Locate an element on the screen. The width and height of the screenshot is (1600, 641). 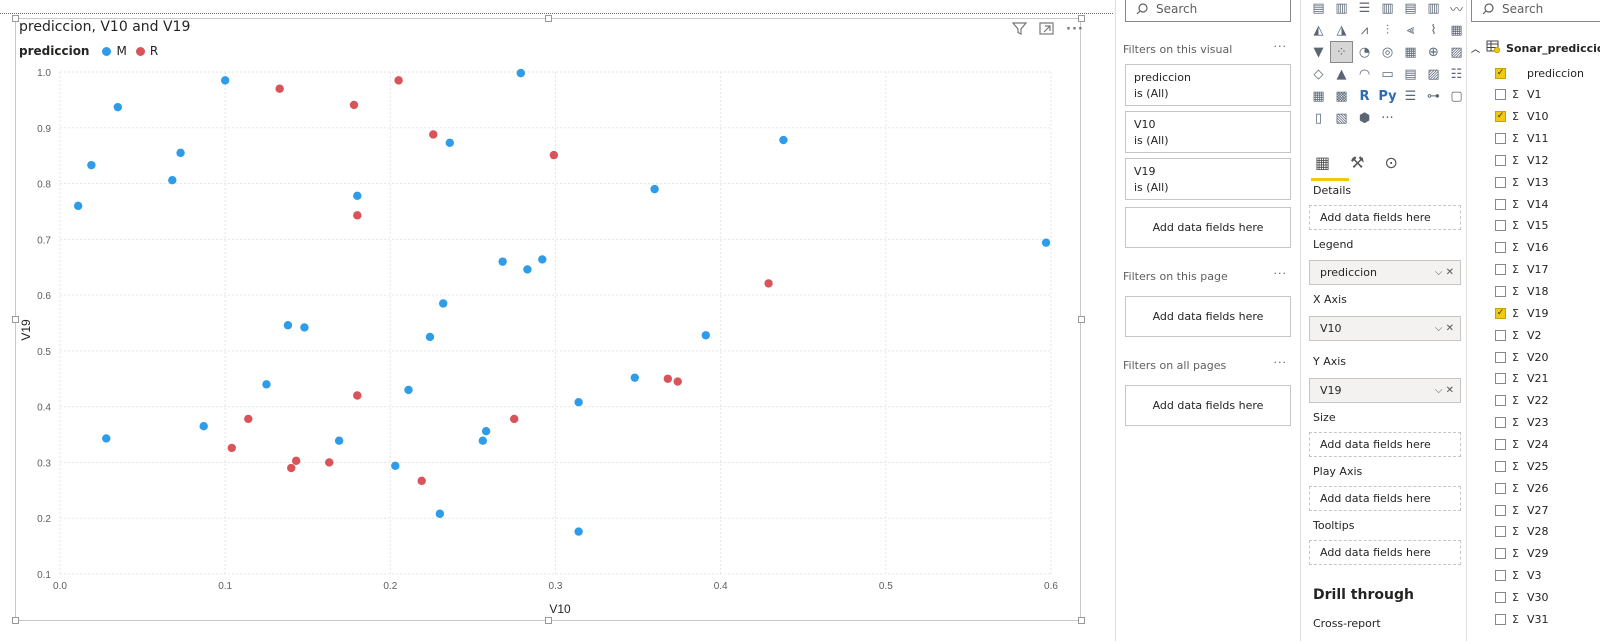
chevron-up-icon: ︿ is located at coordinates (1476, 49).